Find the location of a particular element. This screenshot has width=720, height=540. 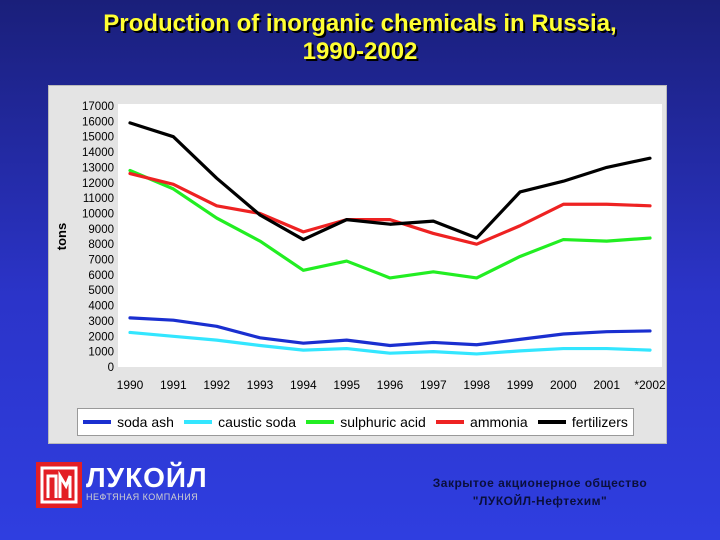

legend-label: ammonia is located at coordinates (499, 422).